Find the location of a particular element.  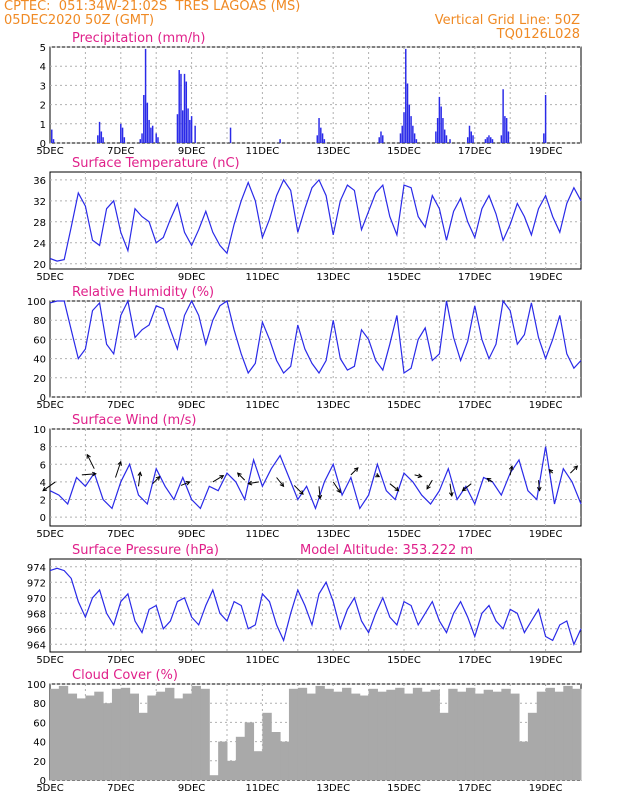

pressure-xtick-label: 5DEC is located at coordinates (49, 660).